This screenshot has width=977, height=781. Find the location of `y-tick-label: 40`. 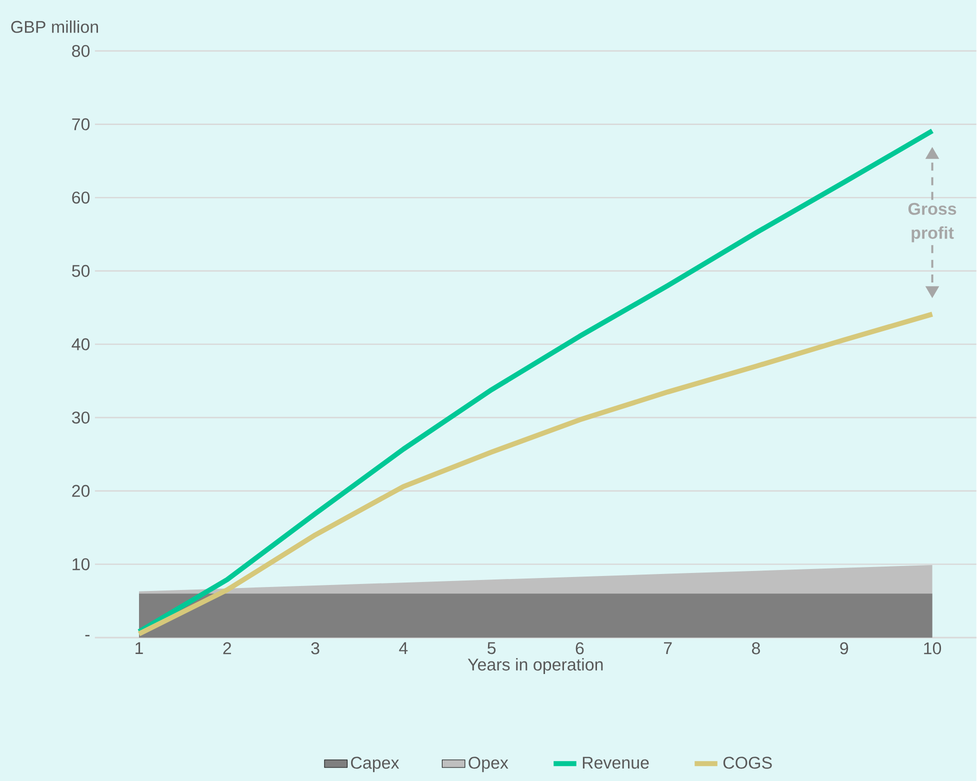

y-tick-label: 40 is located at coordinates (81, 344).